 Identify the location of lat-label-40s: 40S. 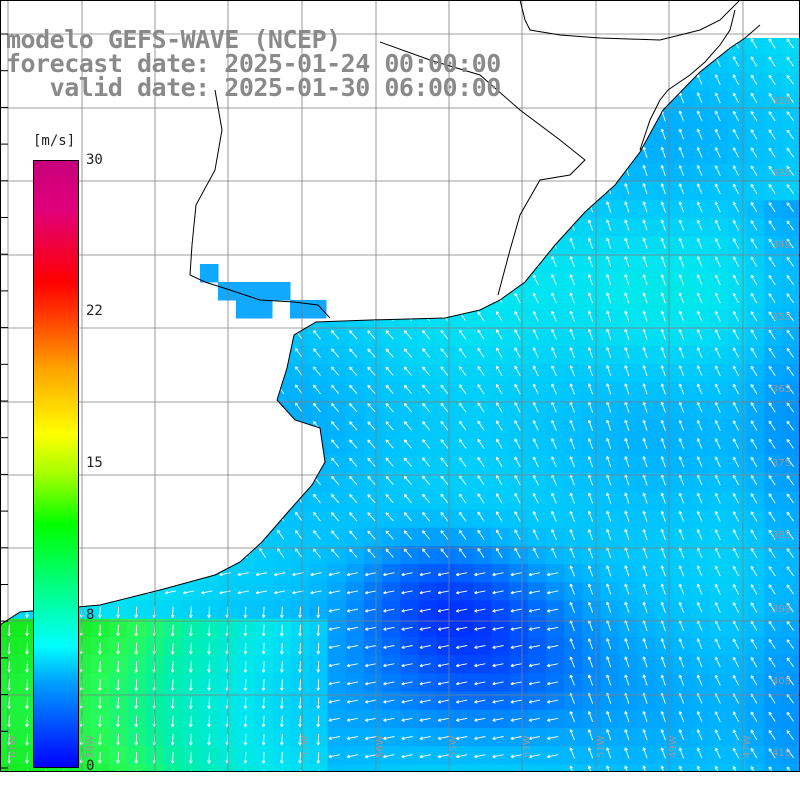
(782, 681).